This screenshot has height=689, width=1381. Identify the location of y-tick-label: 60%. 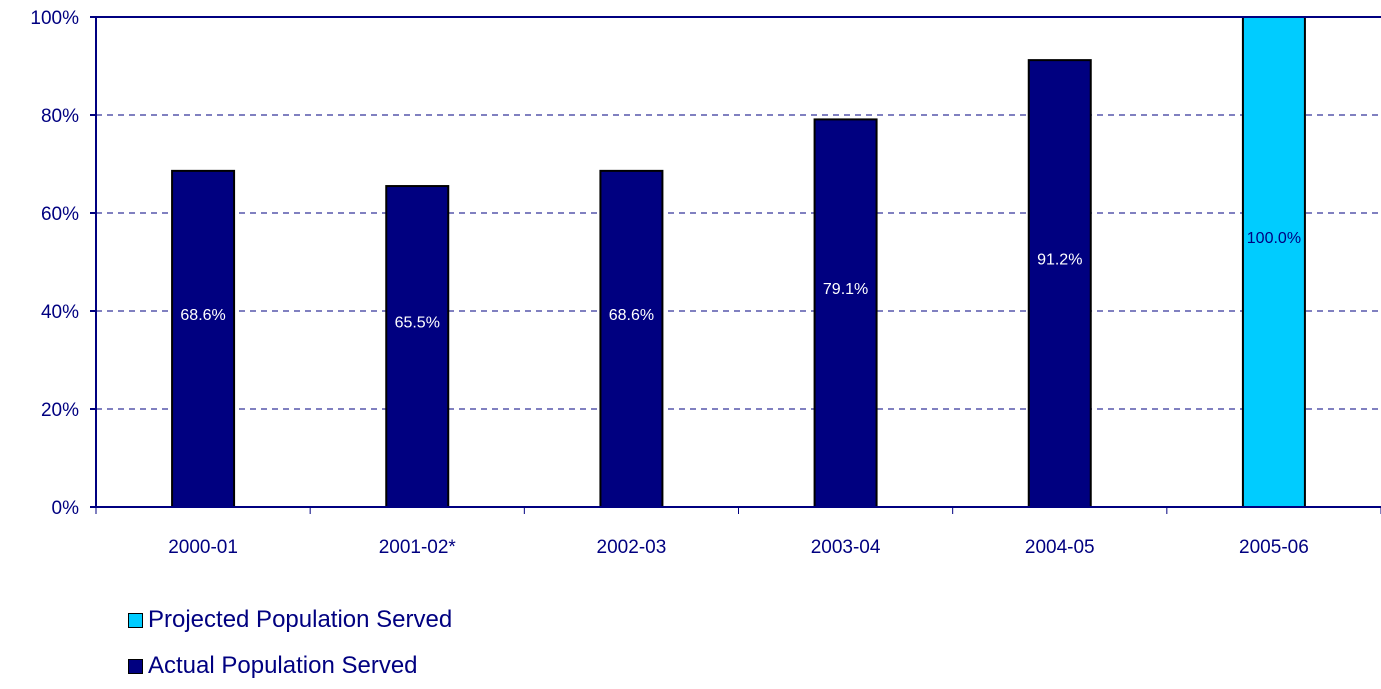
(60, 214).